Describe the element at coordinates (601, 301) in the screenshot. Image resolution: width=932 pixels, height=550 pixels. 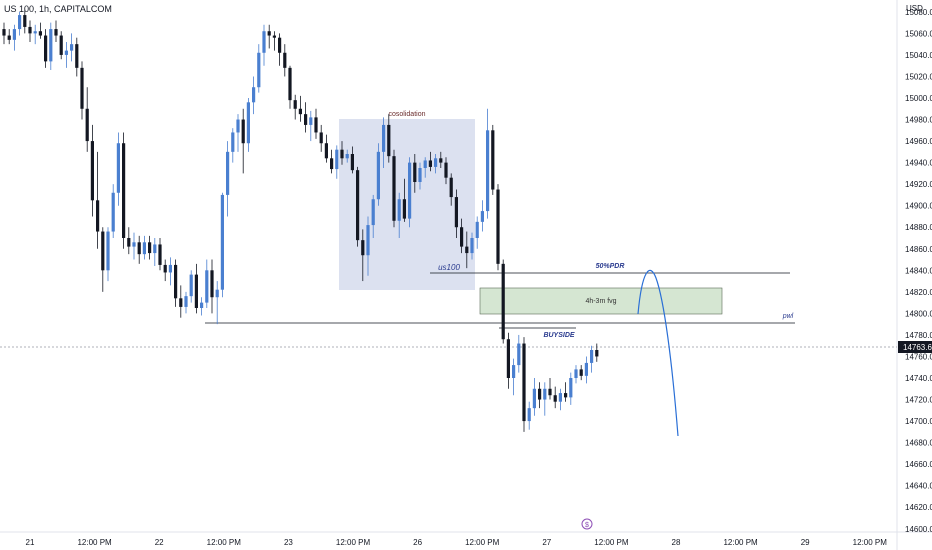
I see `fvg-zone` at that location.